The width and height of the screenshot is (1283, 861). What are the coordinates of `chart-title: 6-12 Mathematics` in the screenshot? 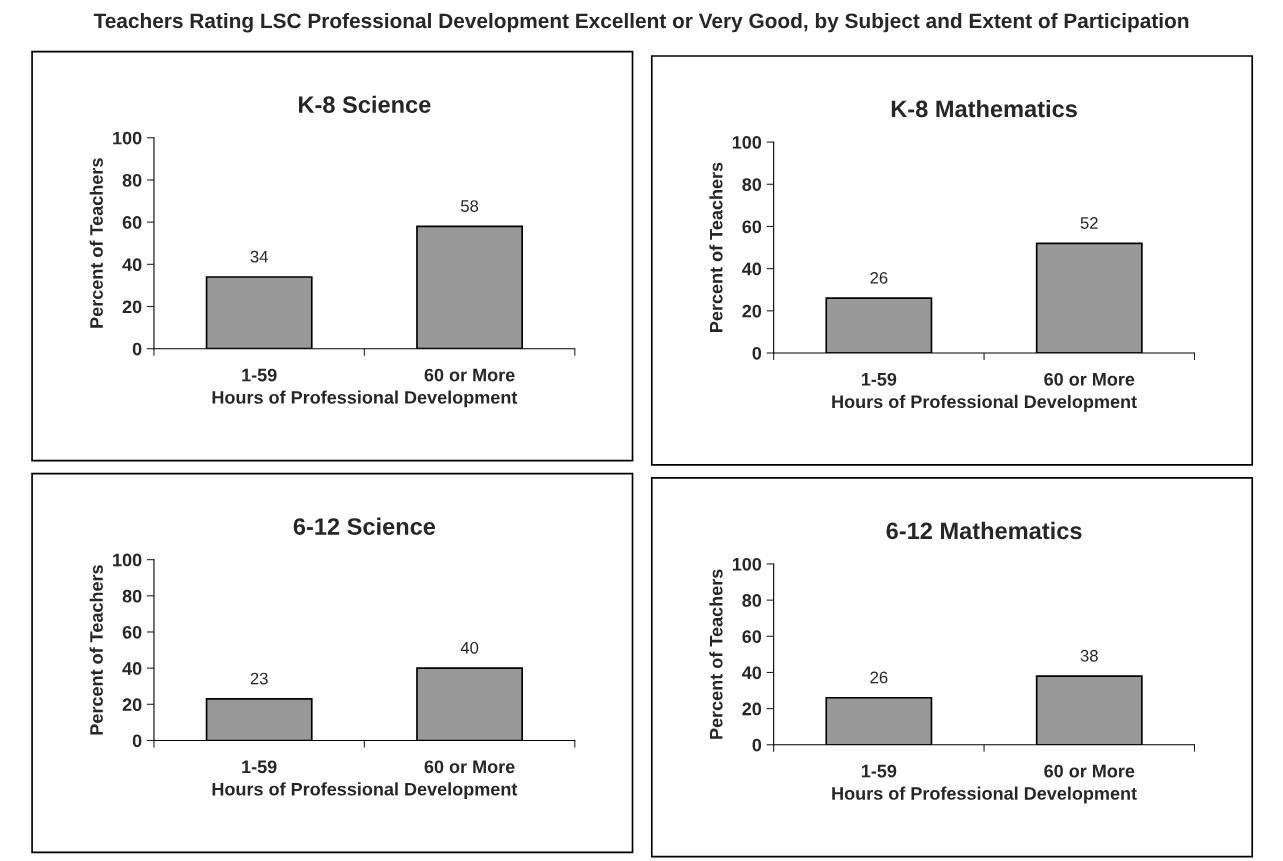 It's located at (984, 530).